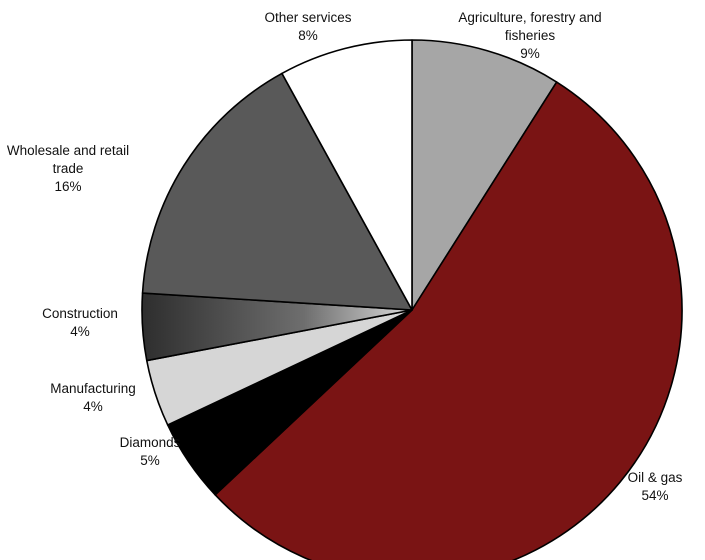 The height and width of the screenshot is (560, 705). What do you see at coordinates (655, 486) in the screenshot?
I see `slice-label-oil-gas: Oil & gas 54%` at bounding box center [655, 486].